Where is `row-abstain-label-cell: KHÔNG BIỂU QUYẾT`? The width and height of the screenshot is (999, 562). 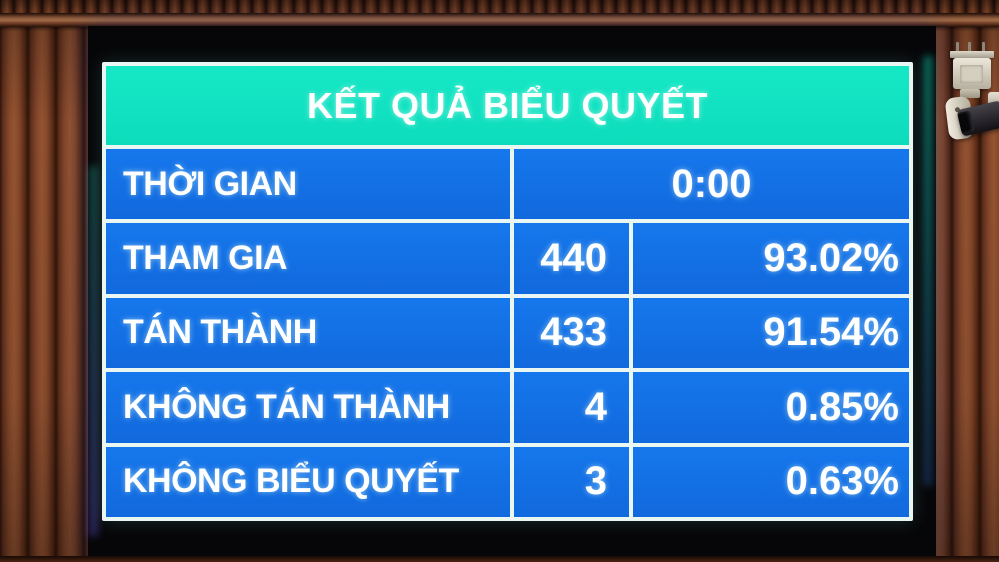 row-abstain-label-cell: KHÔNG BIỂU QUYẾT is located at coordinates (308, 481).